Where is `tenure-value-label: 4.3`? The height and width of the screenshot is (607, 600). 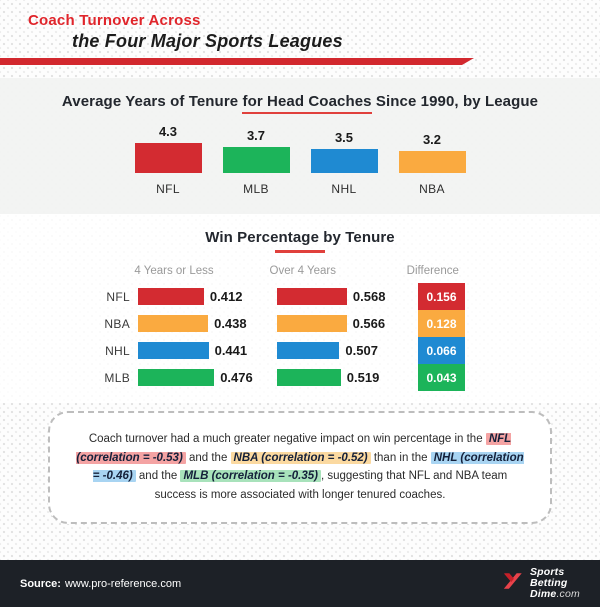 tenure-value-label: 4.3 is located at coordinates (168, 131).